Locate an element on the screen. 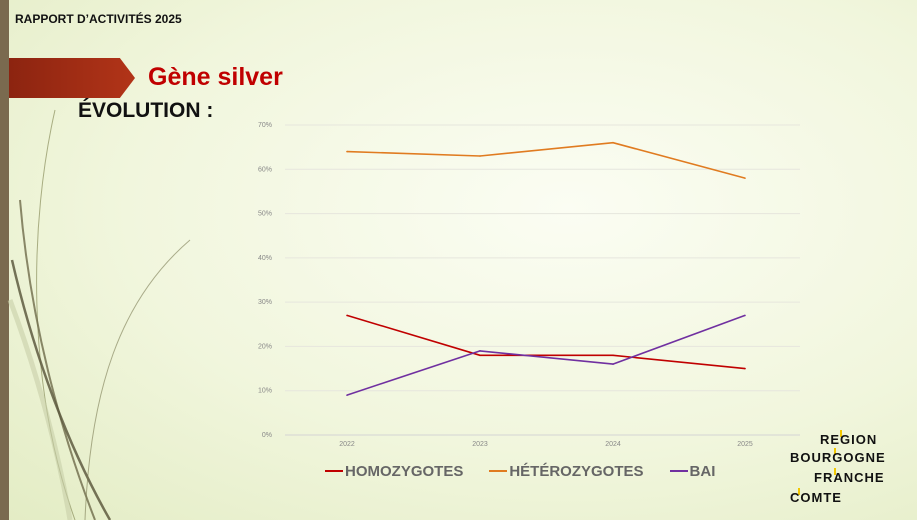  logo-line-comte: COMTE is located at coordinates (816, 497).